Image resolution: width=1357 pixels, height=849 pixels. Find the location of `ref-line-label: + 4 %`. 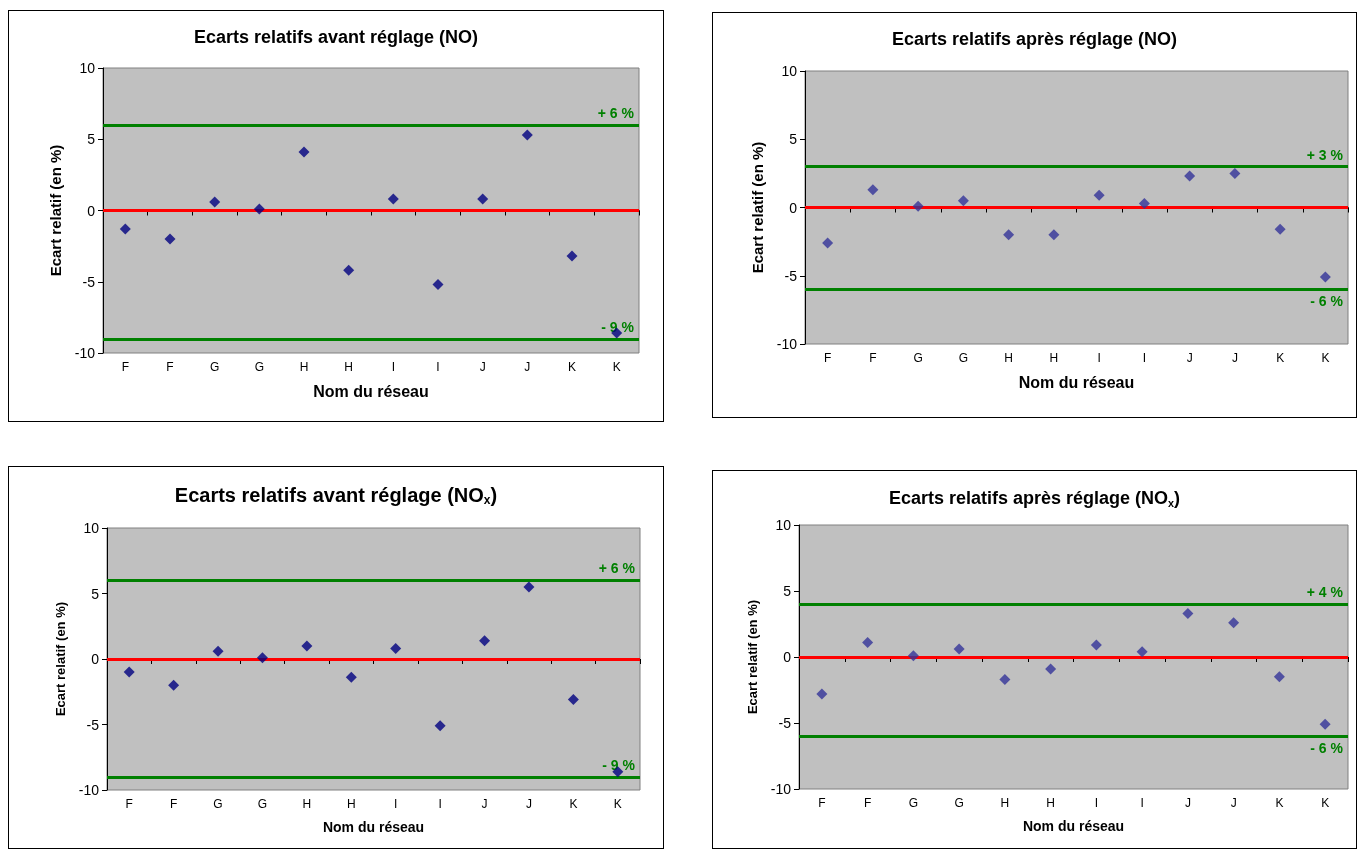

ref-line-label: + 4 % is located at coordinates (1325, 592).